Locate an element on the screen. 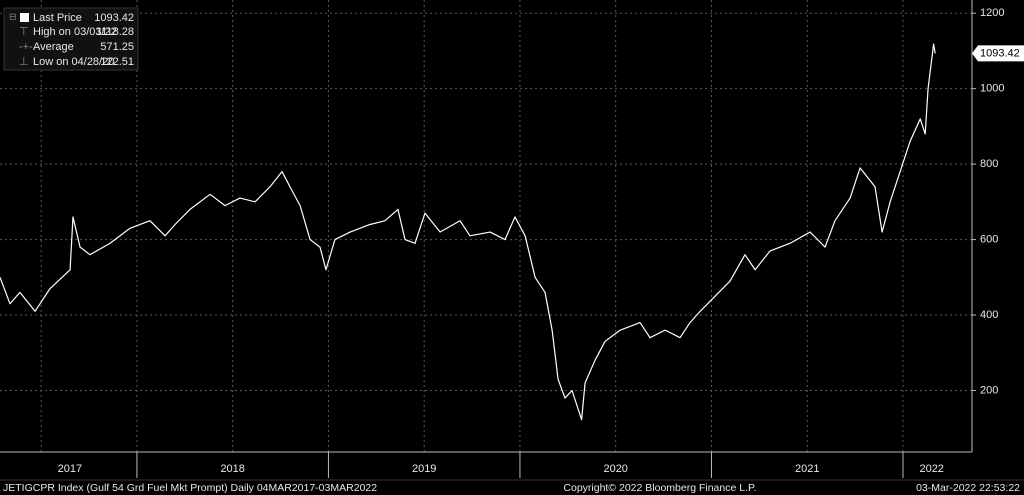 The image size is (1024, 495). x-tick-label: 2022 is located at coordinates (931, 469).